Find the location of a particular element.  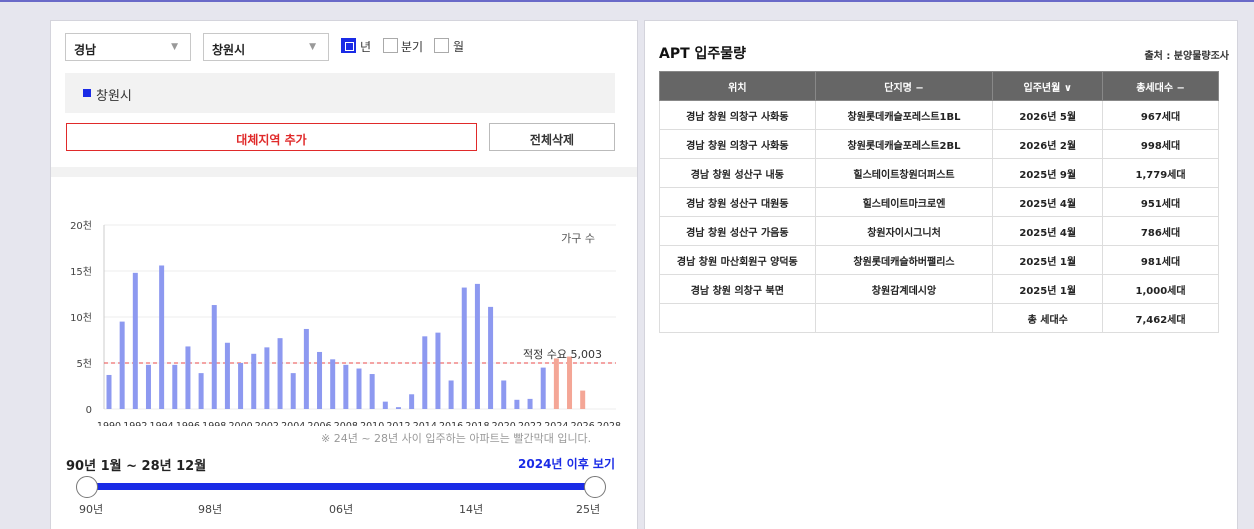

col-location: 위치 is located at coordinates (737, 86).